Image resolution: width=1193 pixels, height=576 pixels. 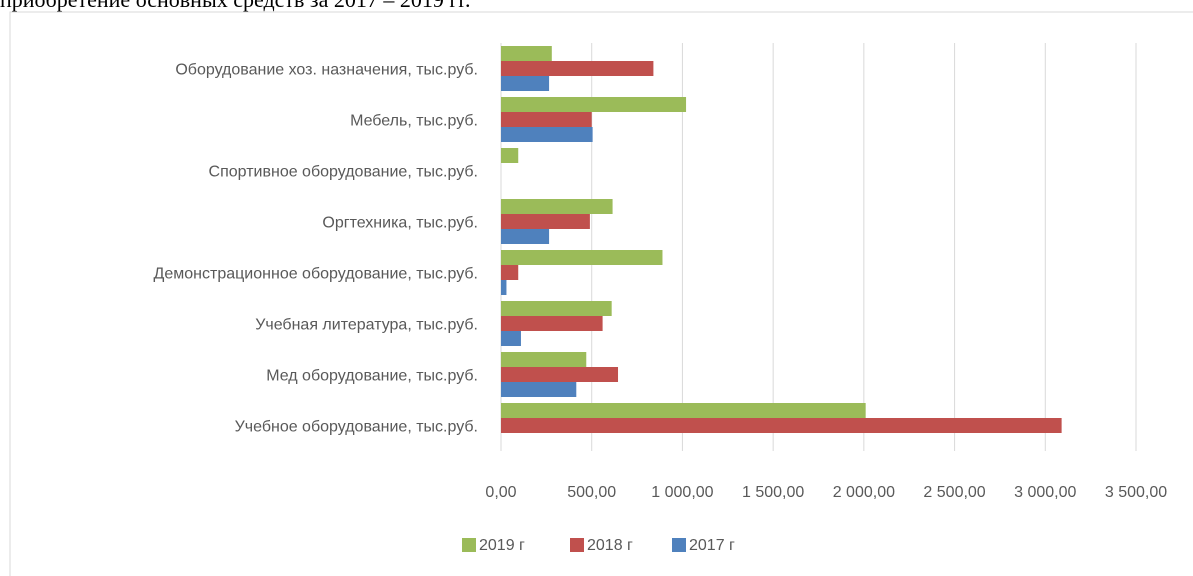 I want to click on y-tick-label: Мебель, тыс.руб., so click(x=414, y=121).